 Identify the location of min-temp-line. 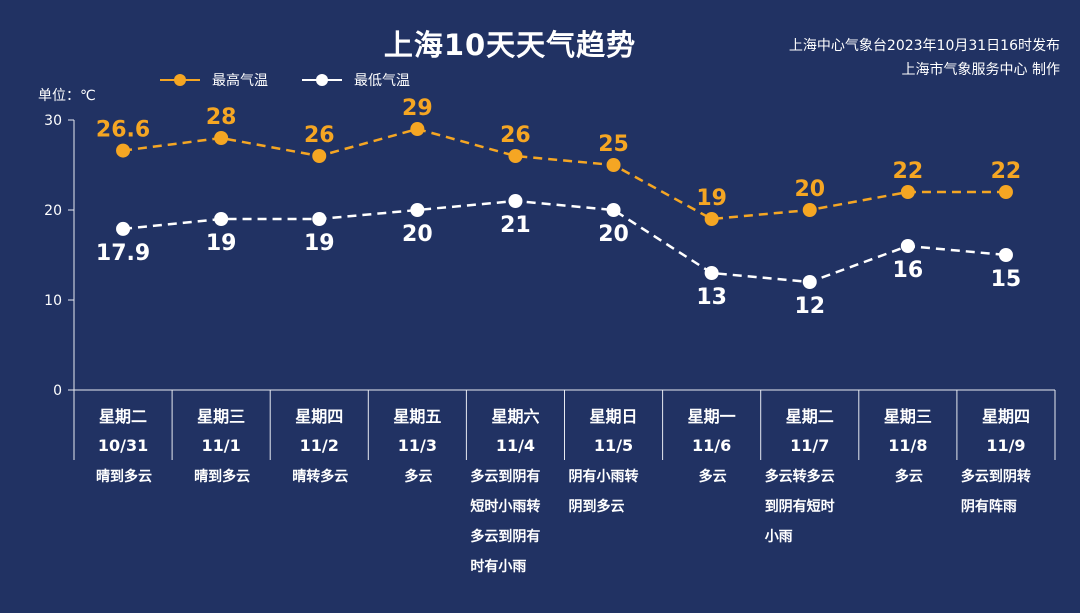
(564, 241).